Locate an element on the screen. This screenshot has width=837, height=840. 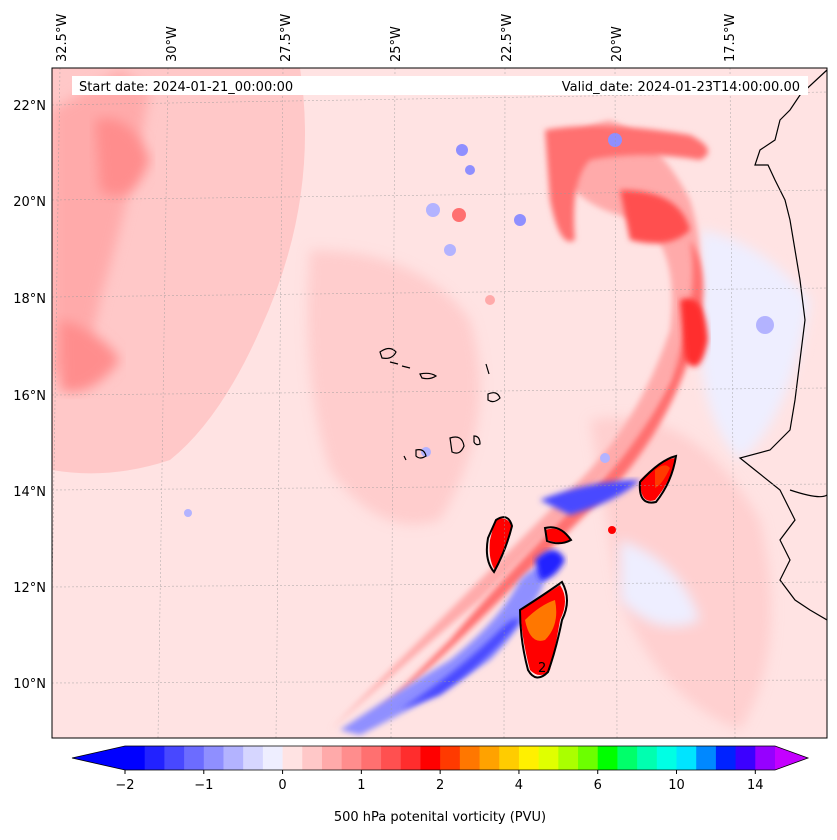
lon-label: 27.5°W is located at coordinates (286, 38).